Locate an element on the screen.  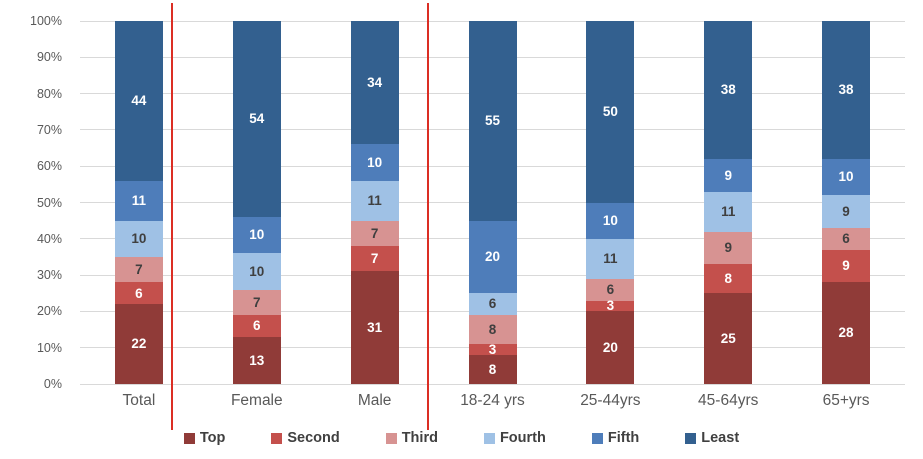
y-tick-label: 30% is located at coordinates (49, 275).